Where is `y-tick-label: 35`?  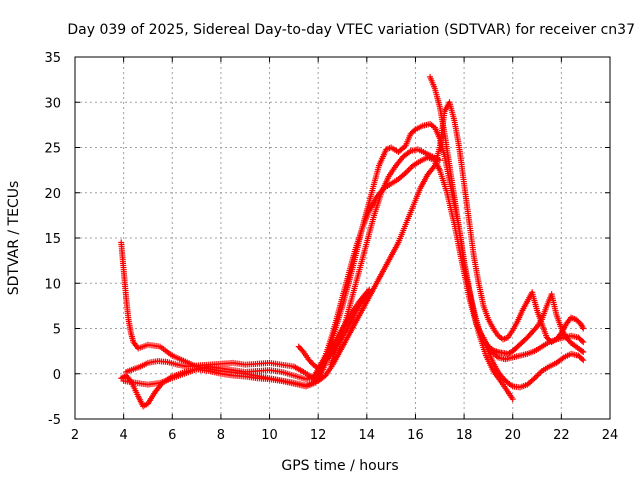
y-tick-label: 35 is located at coordinates (52, 58).